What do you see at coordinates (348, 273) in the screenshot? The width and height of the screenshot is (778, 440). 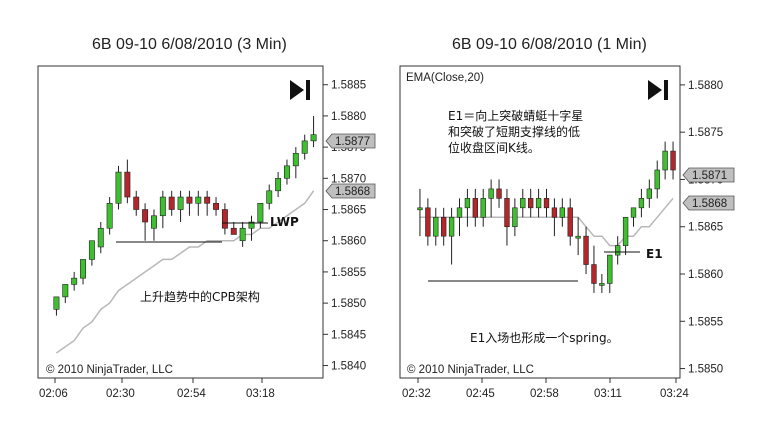 I see `left-y-tick-label: 1.5855` at bounding box center [348, 273].